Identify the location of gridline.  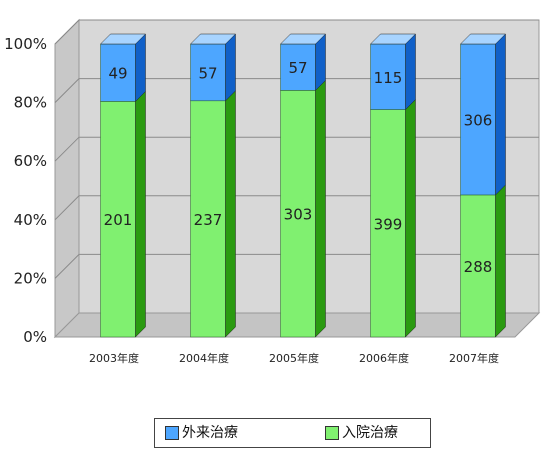
(296, 32).